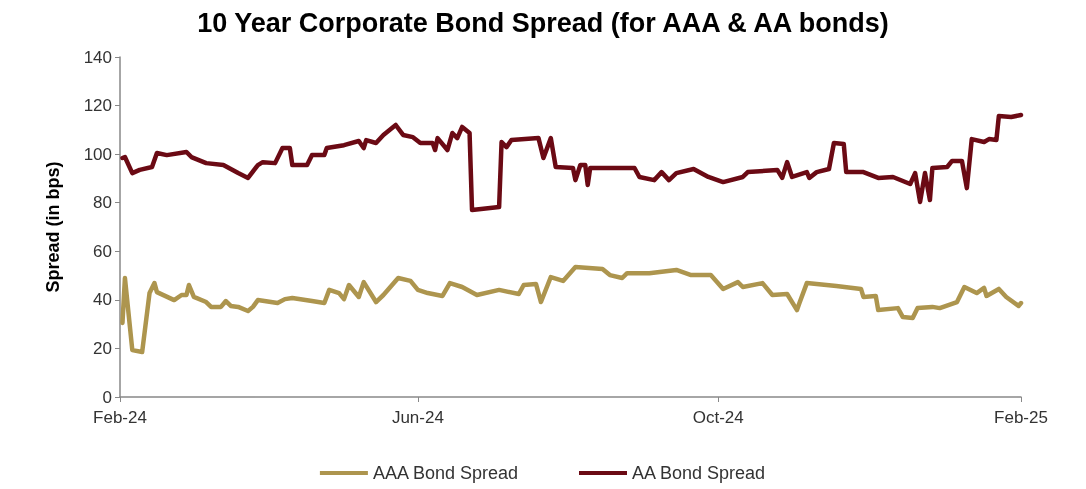  Describe the element at coordinates (53, 227) in the screenshot. I see `y-axis-title: Spread (in bps)` at that location.